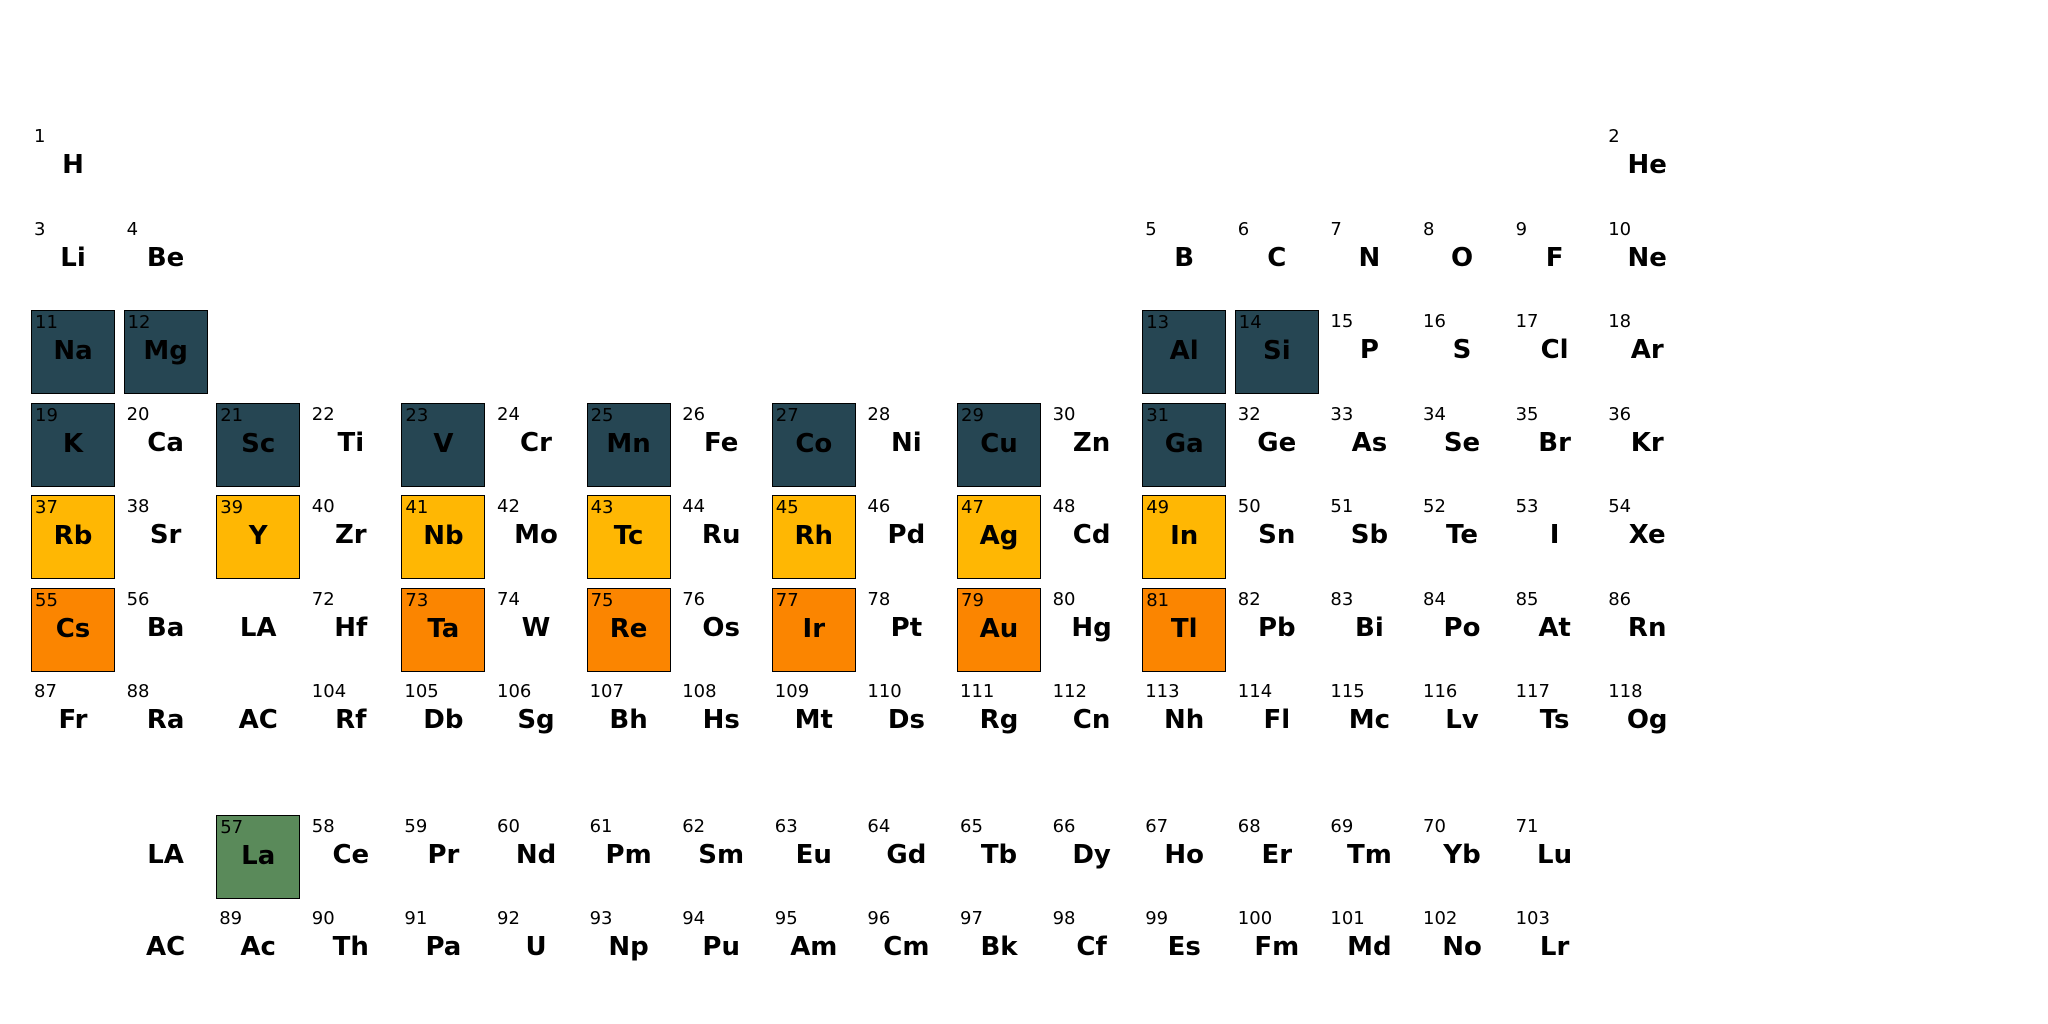  Describe the element at coordinates (351, 855) in the screenshot. I see `element-symbol: Ce` at that location.